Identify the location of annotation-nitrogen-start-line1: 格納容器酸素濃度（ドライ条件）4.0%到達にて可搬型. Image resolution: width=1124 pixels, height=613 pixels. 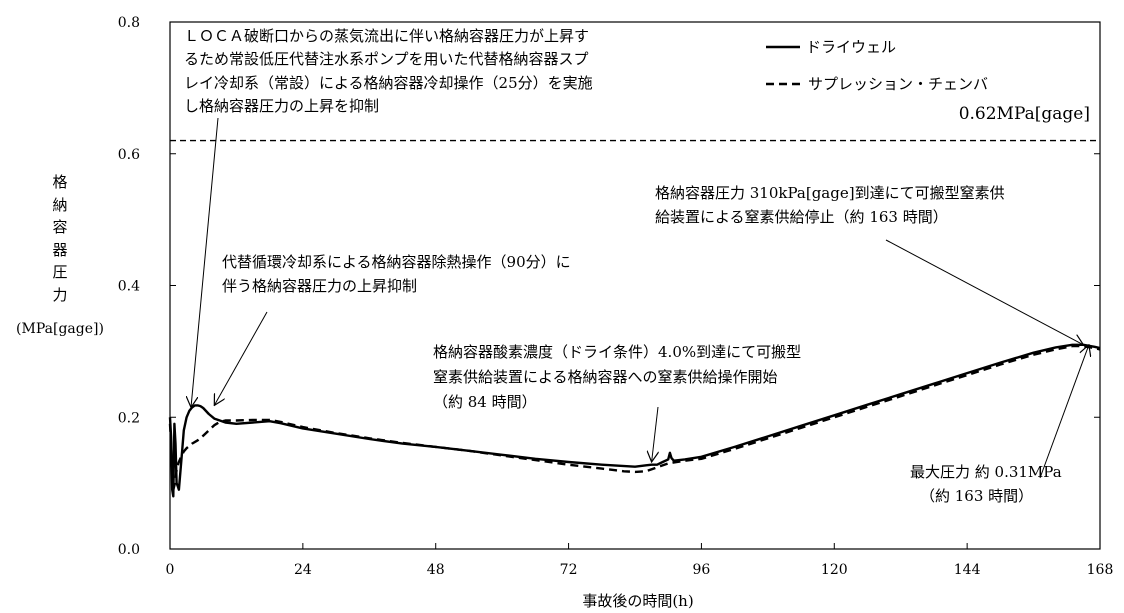
(617, 352).